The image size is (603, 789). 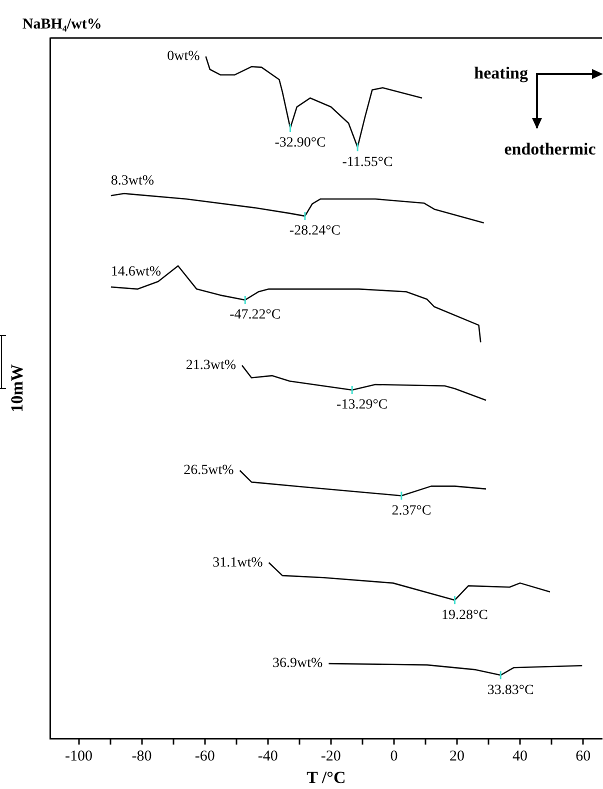 I want to click on x-tick-label: -40, so click(x=268, y=756).